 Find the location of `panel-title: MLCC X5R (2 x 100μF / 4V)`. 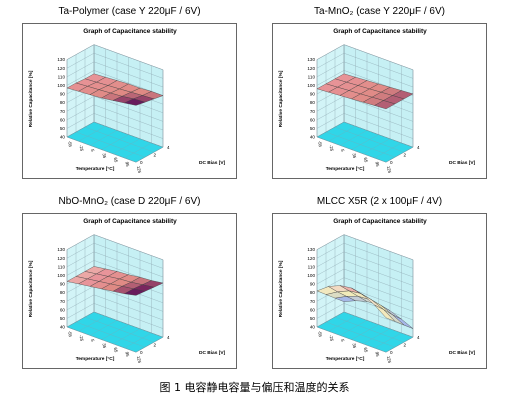

panel-title: MLCC X5R (2 x 100μF / 4V) is located at coordinates (379, 201).